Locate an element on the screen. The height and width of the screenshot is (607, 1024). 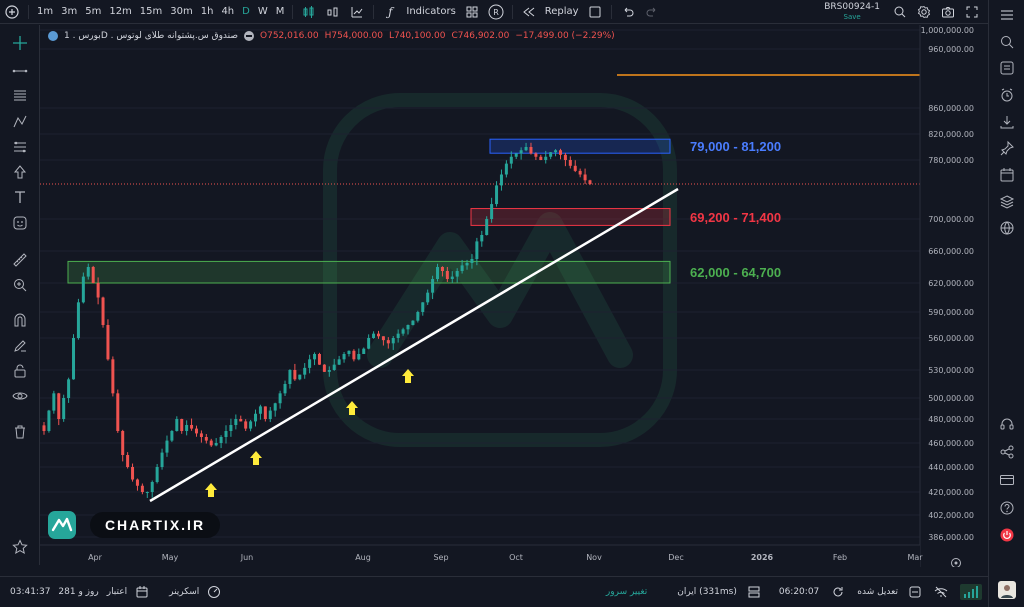
timeframe-15m-button: 15m is located at coordinates (151, 11).